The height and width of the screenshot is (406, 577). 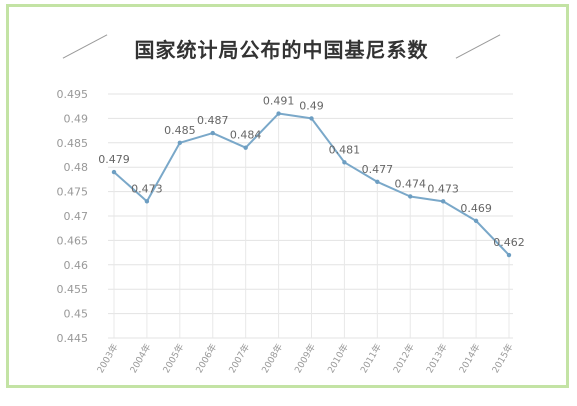 I want to click on x-tick-label: 2009年, so click(x=305, y=359).